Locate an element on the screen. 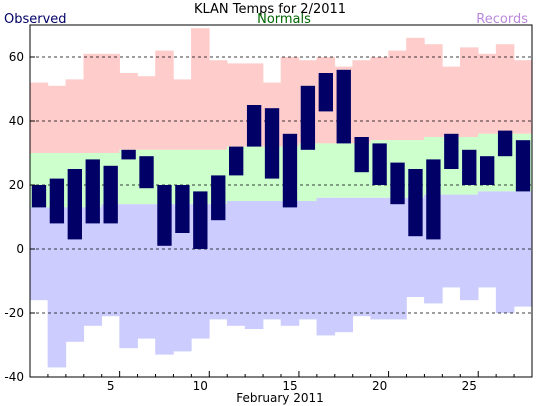 The image size is (540, 406). y-tick-label: -40 is located at coordinates (14, 377).